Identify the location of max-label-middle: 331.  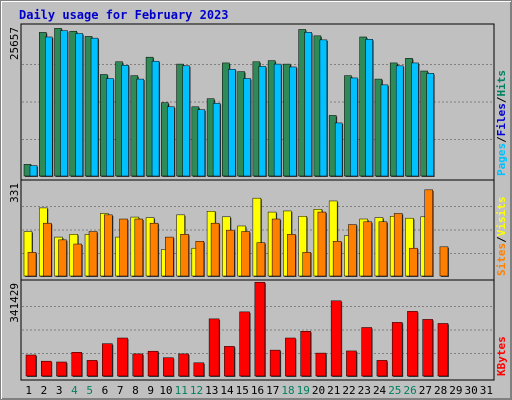
(14, 193).